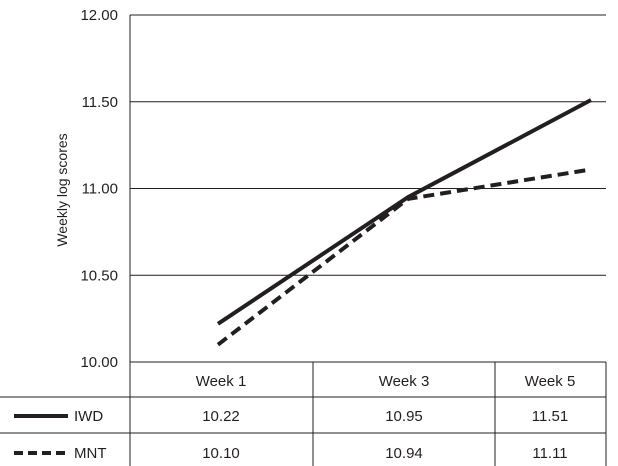 The width and height of the screenshot is (618, 466). What do you see at coordinates (549, 453) in the screenshot?
I see `data-label: 11.11` at bounding box center [549, 453].